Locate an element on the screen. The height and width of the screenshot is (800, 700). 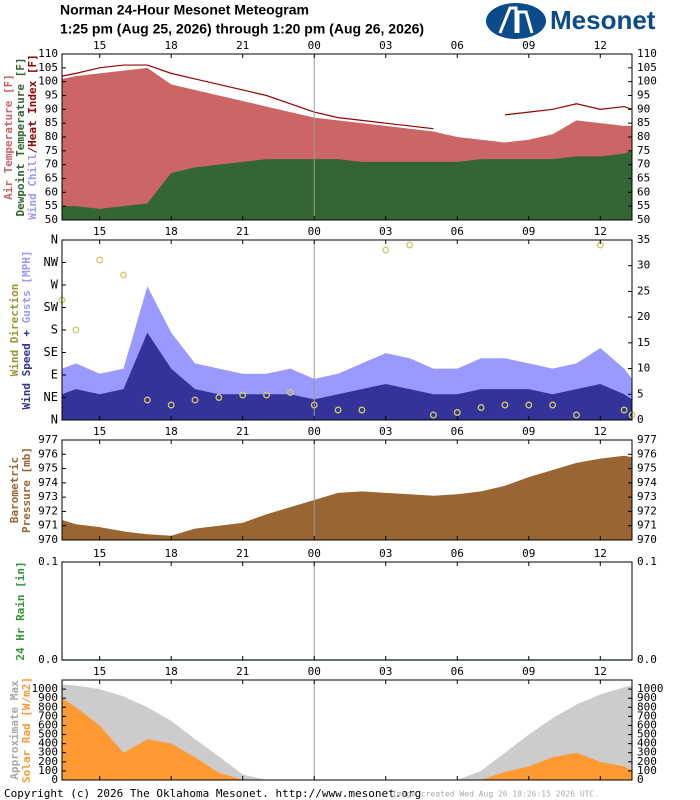
y-axis-label: Approximate Max is located at coordinates (14, 730).